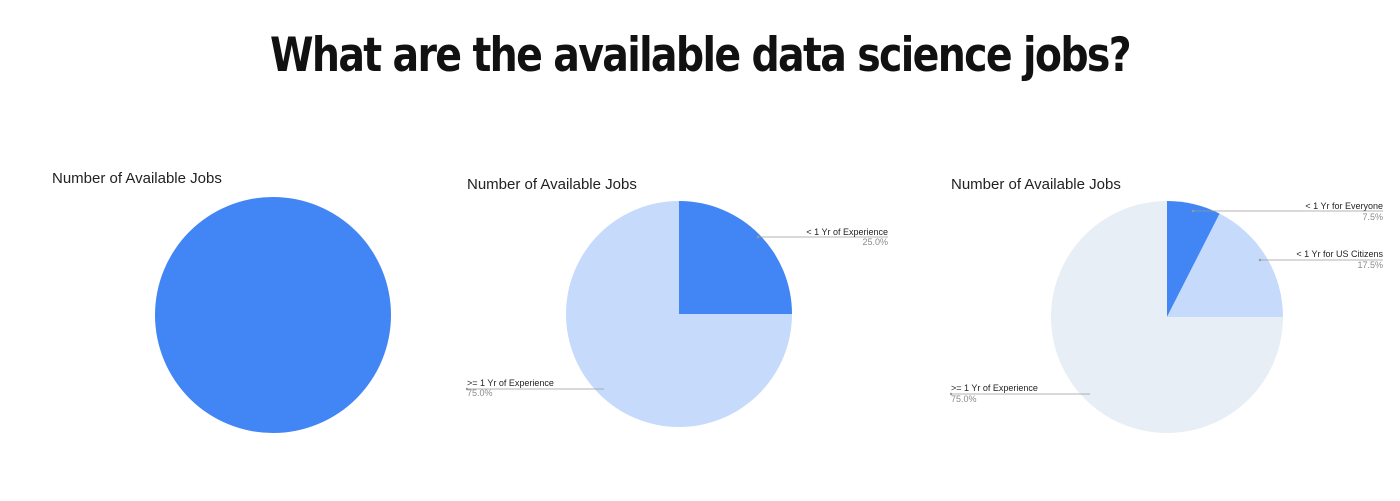 The height and width of the screenshot is (501, 1400). I want to click on slice-label: < 1 Yr for Everyone, so click(1344, 206).